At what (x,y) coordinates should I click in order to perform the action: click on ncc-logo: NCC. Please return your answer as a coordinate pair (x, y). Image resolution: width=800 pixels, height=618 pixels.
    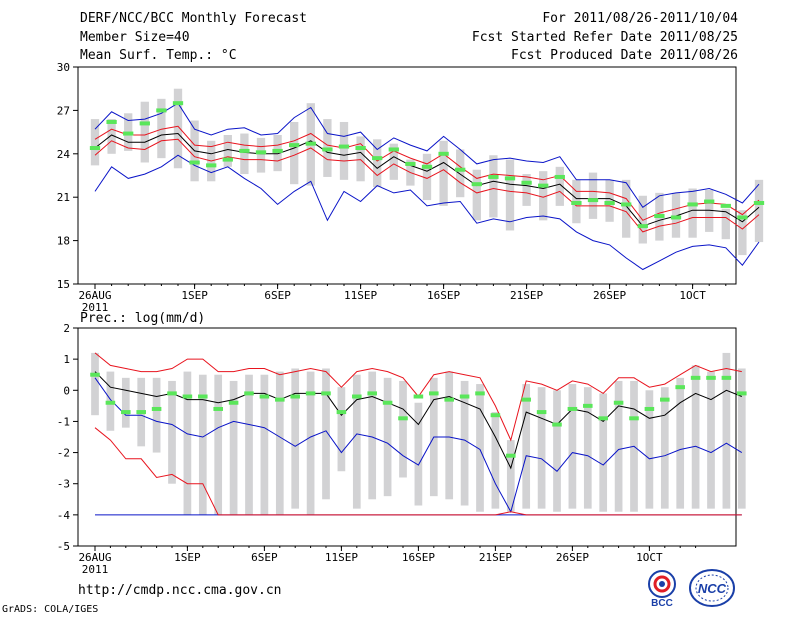
    Looking at the image, I should click on (712, 588).